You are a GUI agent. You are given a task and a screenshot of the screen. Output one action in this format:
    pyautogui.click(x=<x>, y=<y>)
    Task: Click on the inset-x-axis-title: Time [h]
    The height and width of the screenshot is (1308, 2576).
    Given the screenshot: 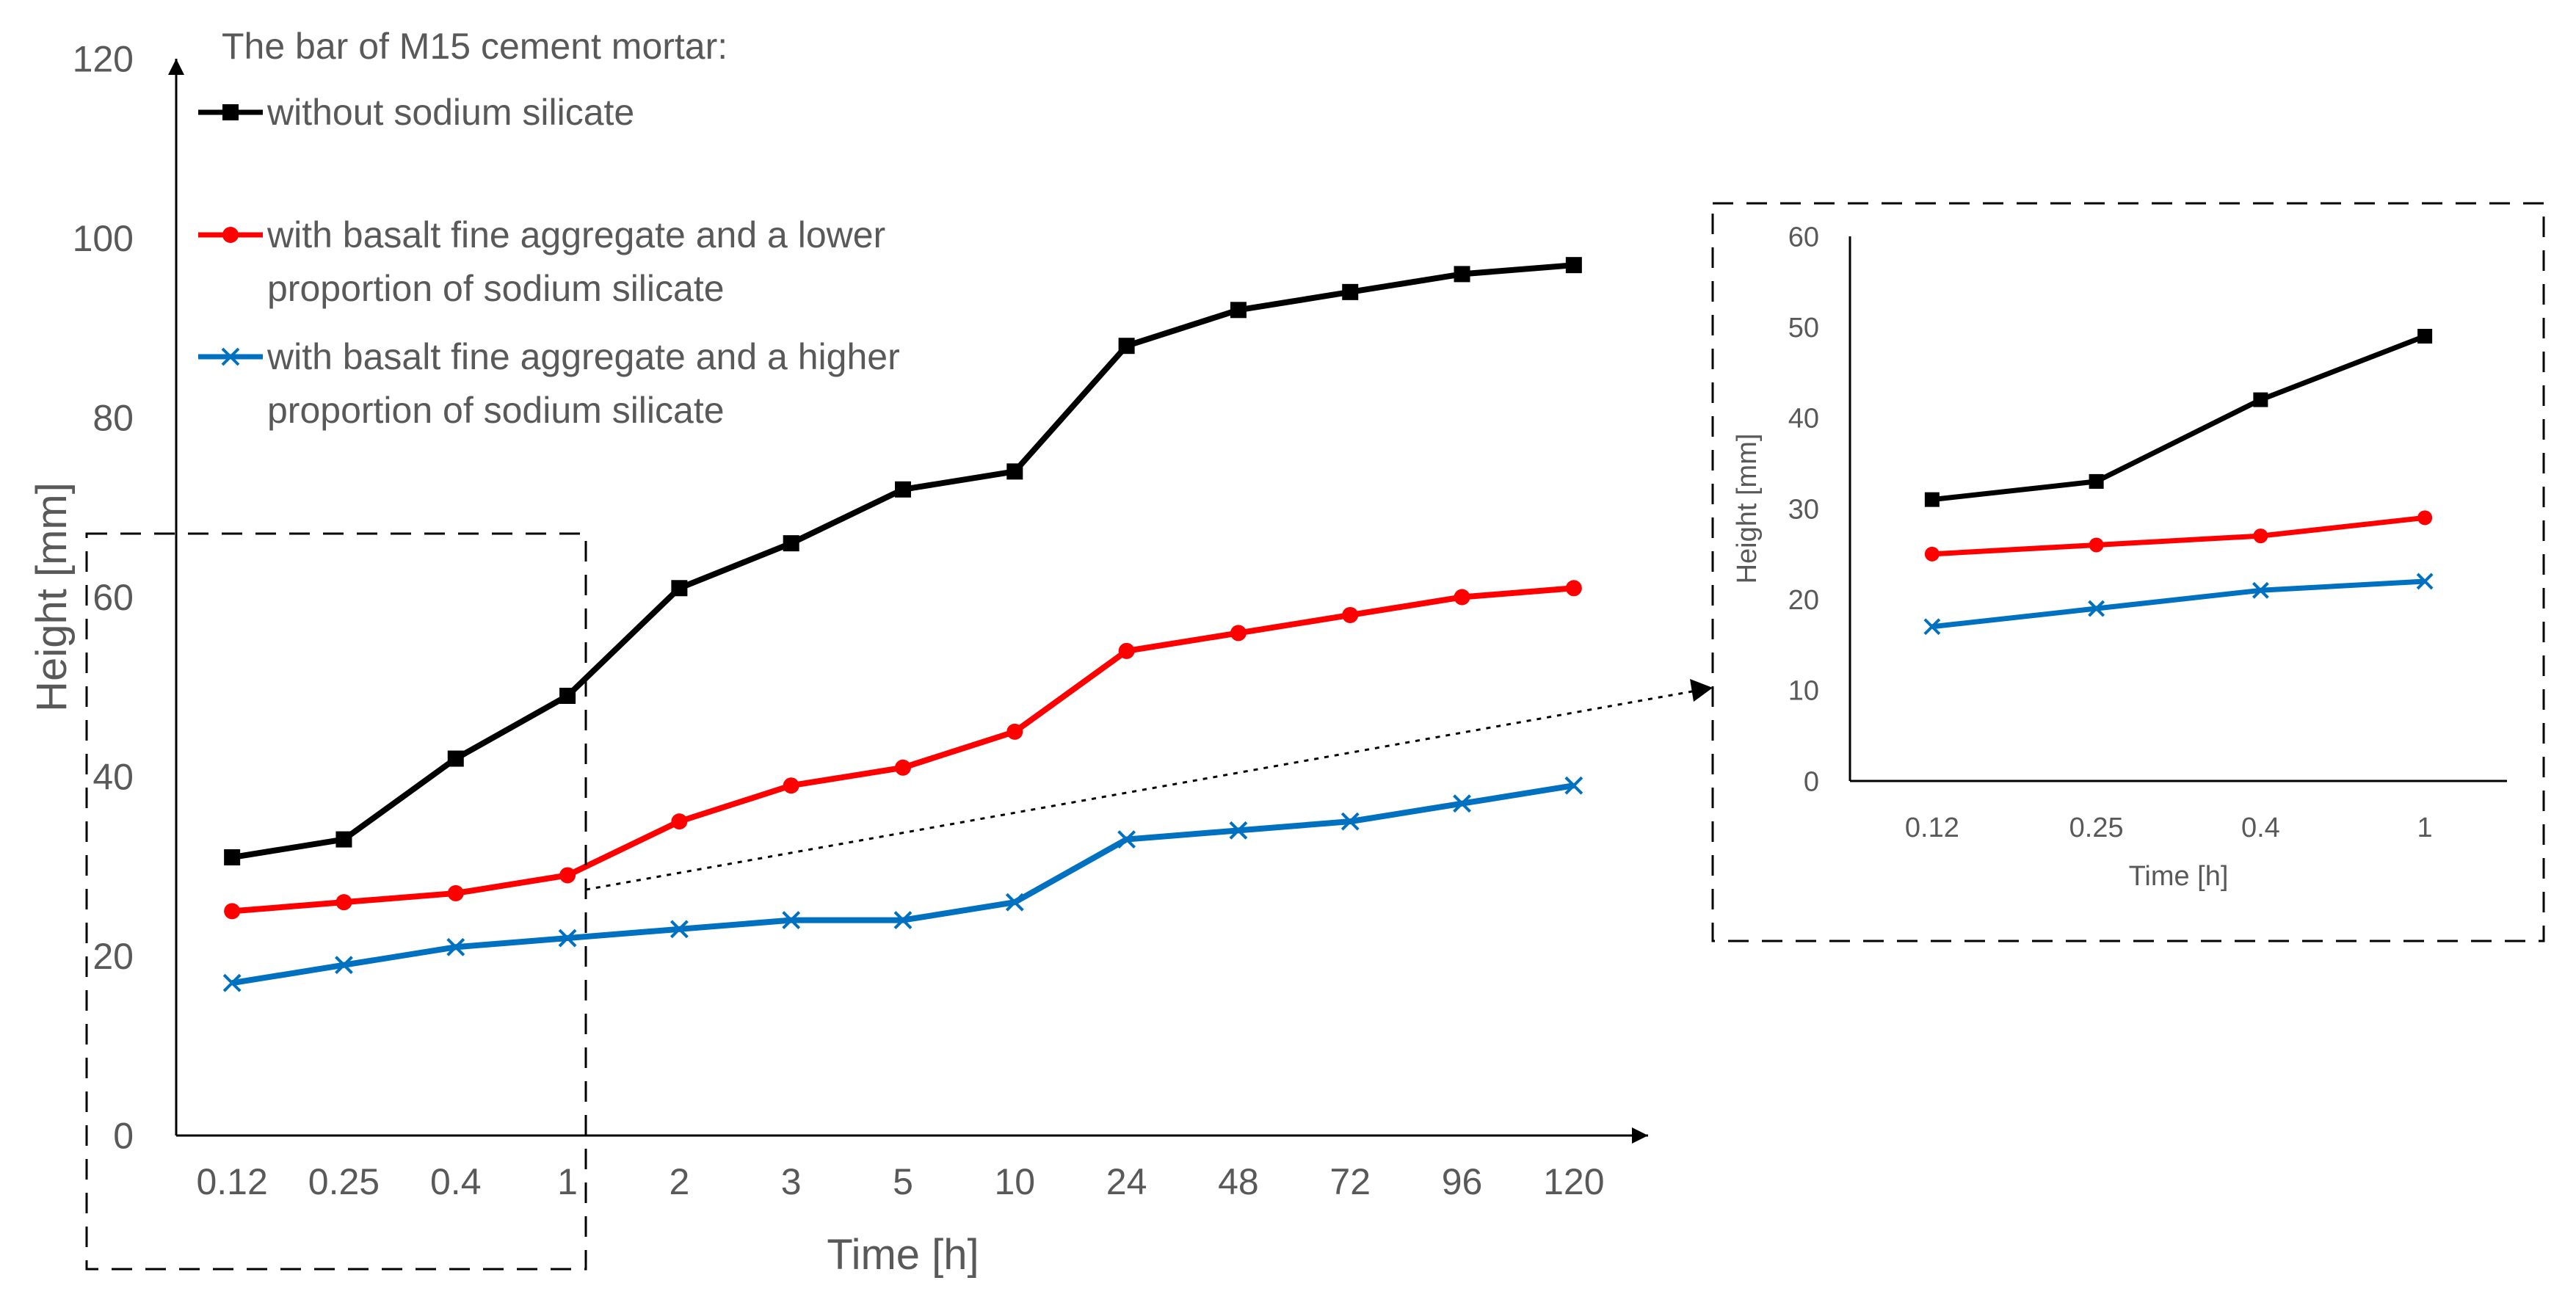 What is the action you would take?
    pyautogui.click(x=2179, y=876)
    